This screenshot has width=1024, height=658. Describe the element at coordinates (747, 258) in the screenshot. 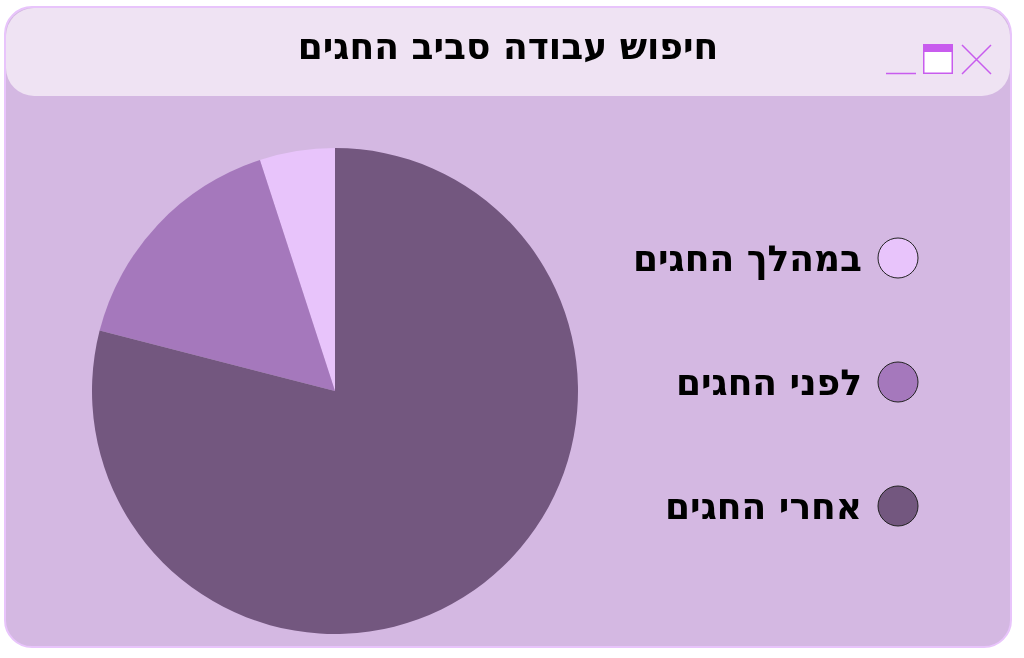

I see `legend-label: במהלך החגים` at that location.